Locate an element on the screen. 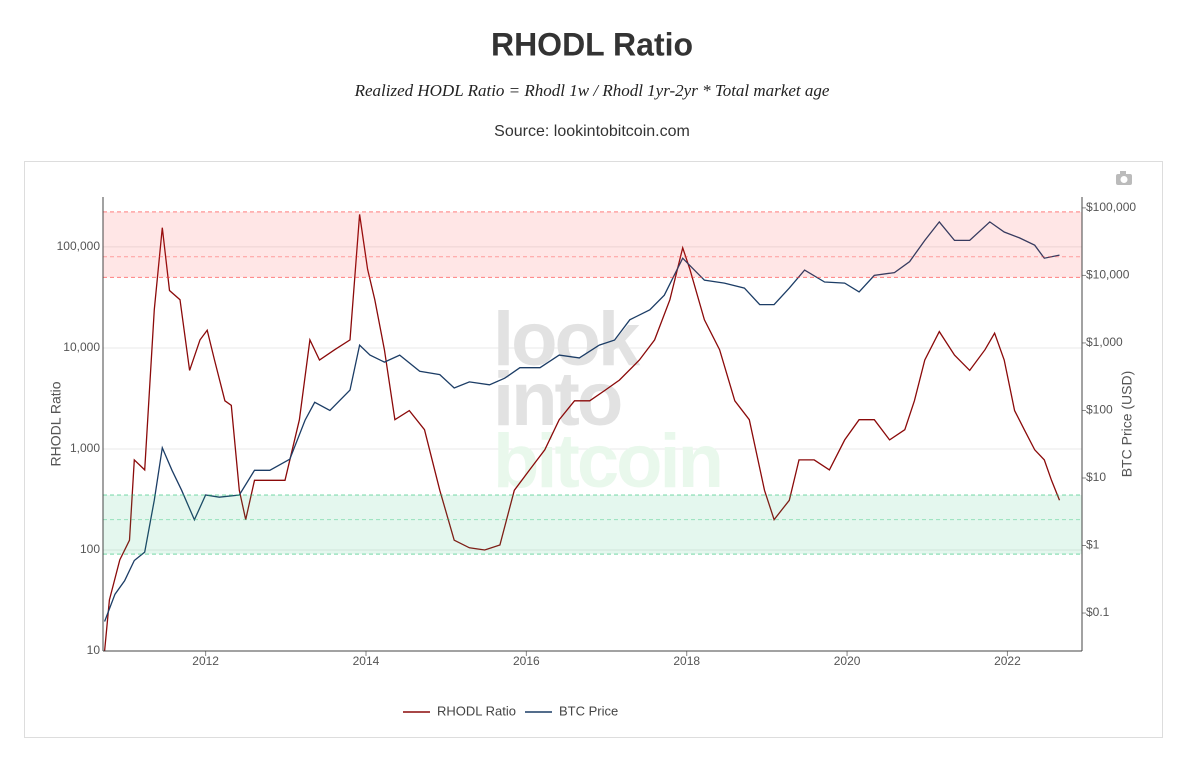 Image resolution: width=1196 pixels, height=757 pixels. watermark: bitcoin is located at coordinates (607, 461).